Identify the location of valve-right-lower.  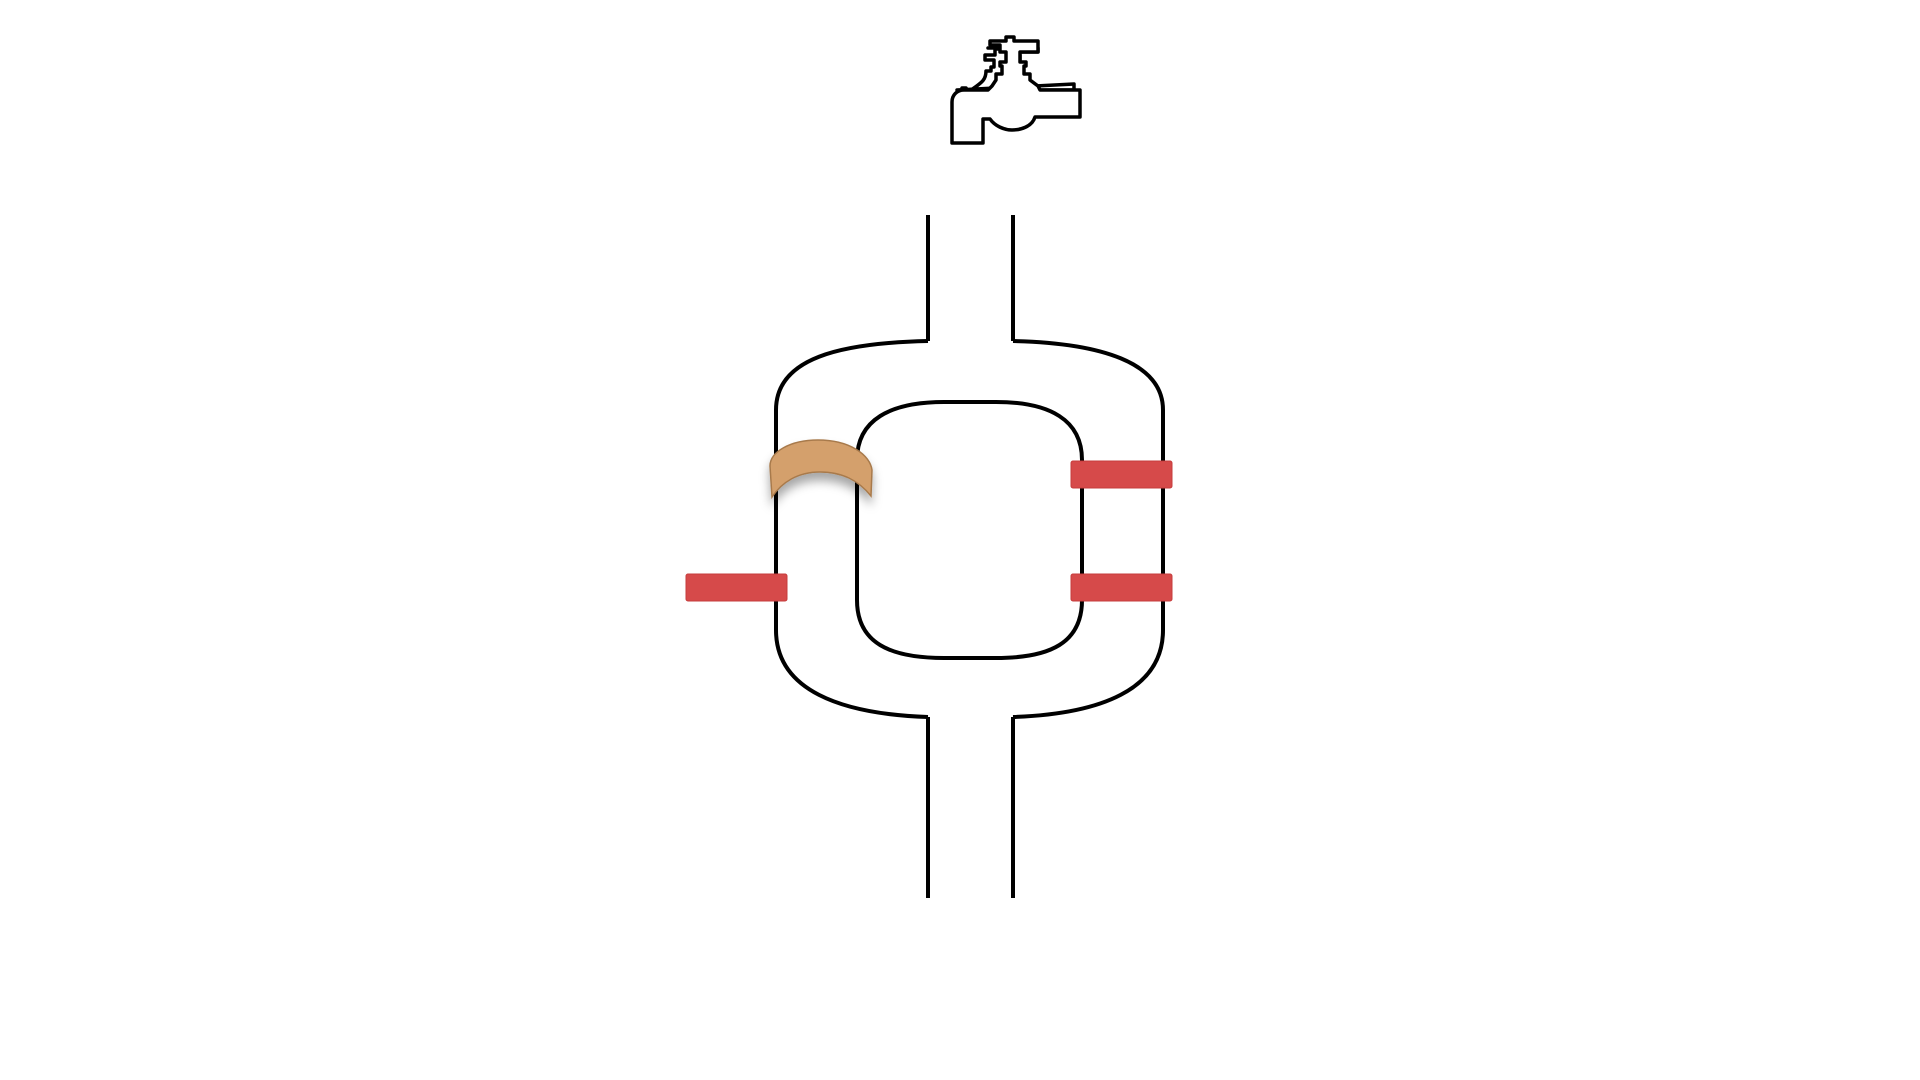
(1121, 587).